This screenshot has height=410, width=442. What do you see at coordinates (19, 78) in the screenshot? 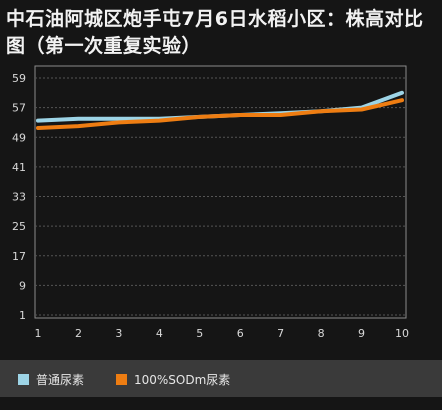
I see `y-tick-label: 59` at bounding box center [19, 78].